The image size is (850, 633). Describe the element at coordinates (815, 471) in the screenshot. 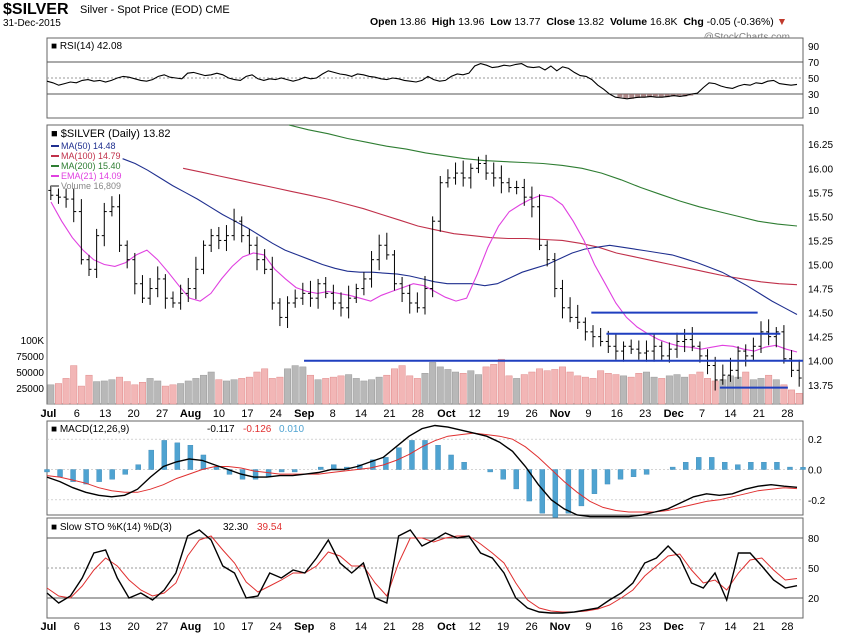

I see `macd-tick-label: 0.0` at that location.